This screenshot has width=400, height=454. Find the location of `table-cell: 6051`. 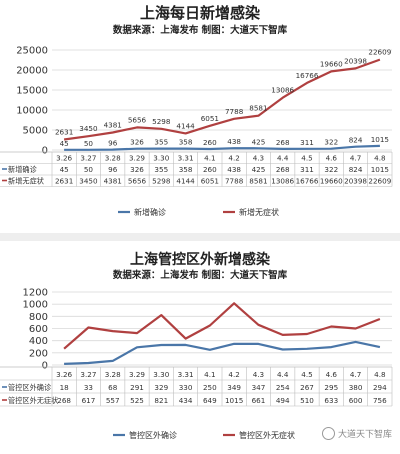

table-cell: 6051 is located at coordinates (210, 181).